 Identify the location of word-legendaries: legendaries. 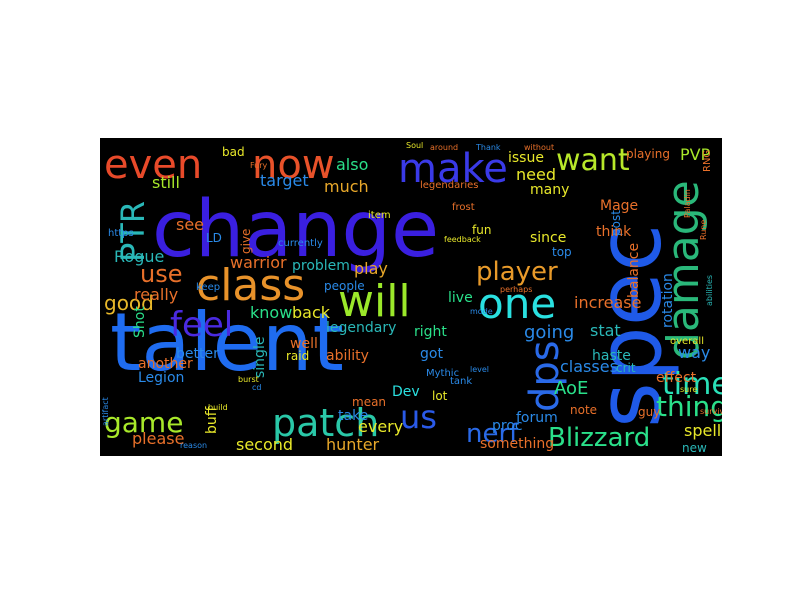
(449, 185).